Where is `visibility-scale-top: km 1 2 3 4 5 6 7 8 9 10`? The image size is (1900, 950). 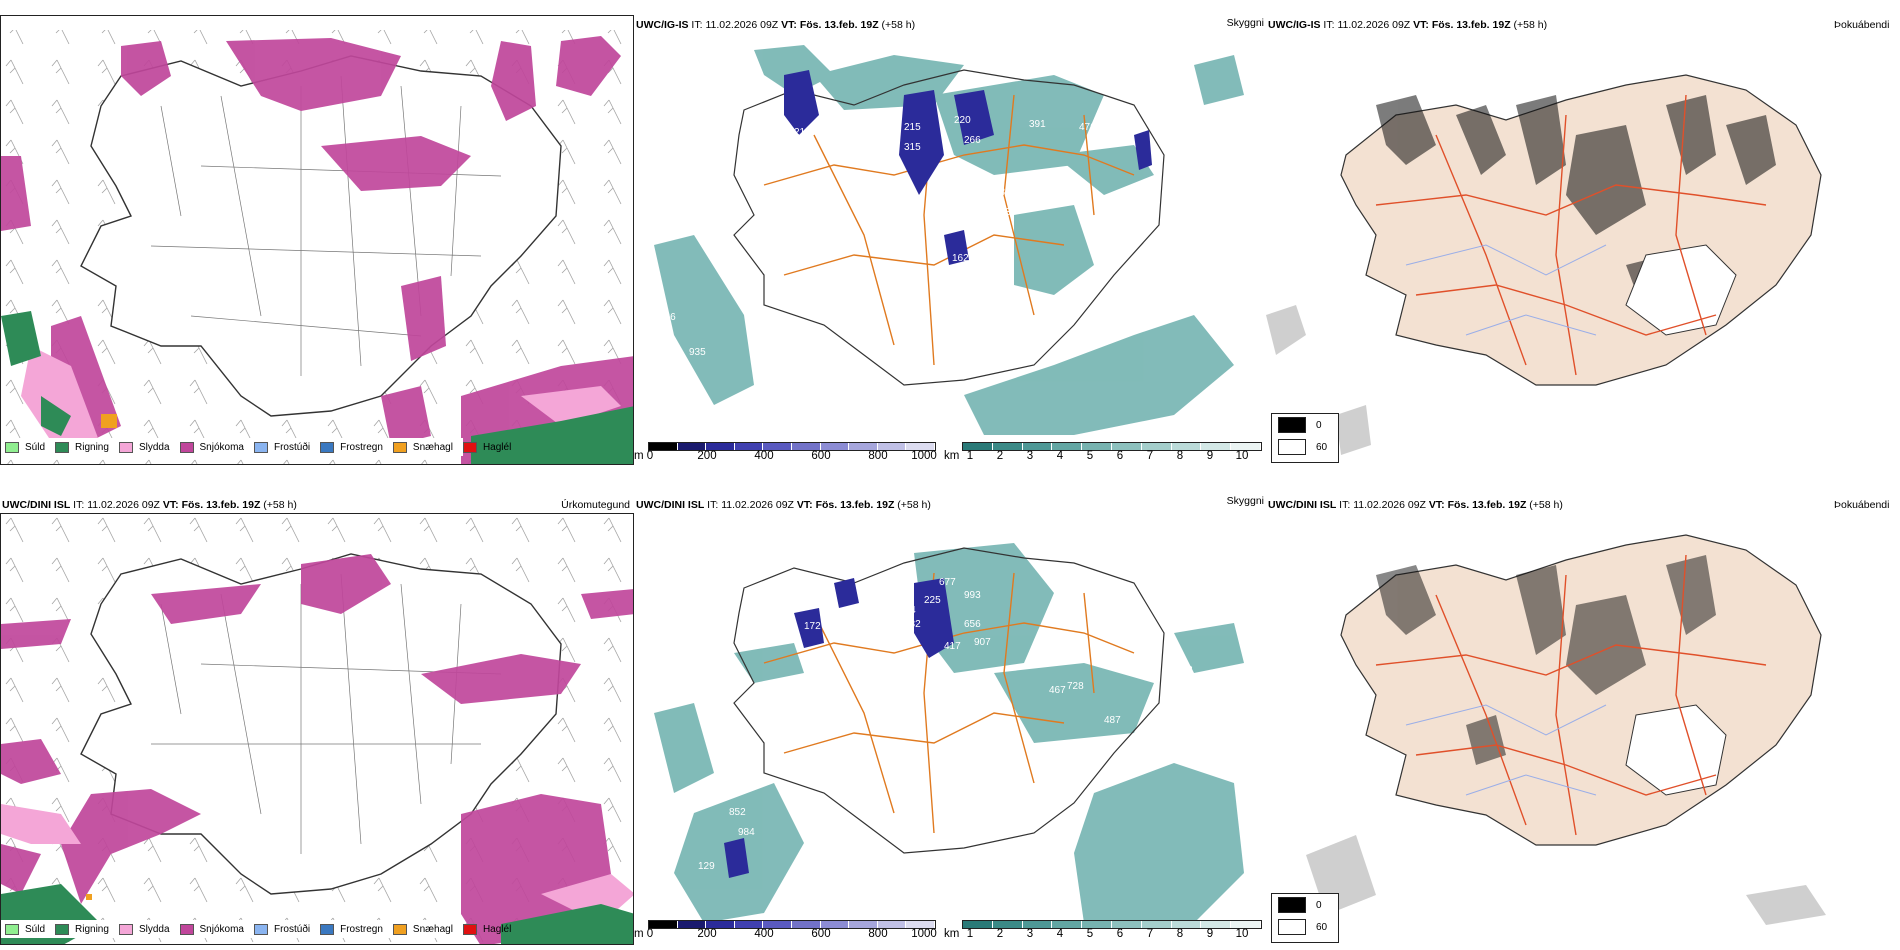
visibility-scale-top: km 1 2 3 4 5 6 7 8 9 10 is located at coordinates (1103, 452).